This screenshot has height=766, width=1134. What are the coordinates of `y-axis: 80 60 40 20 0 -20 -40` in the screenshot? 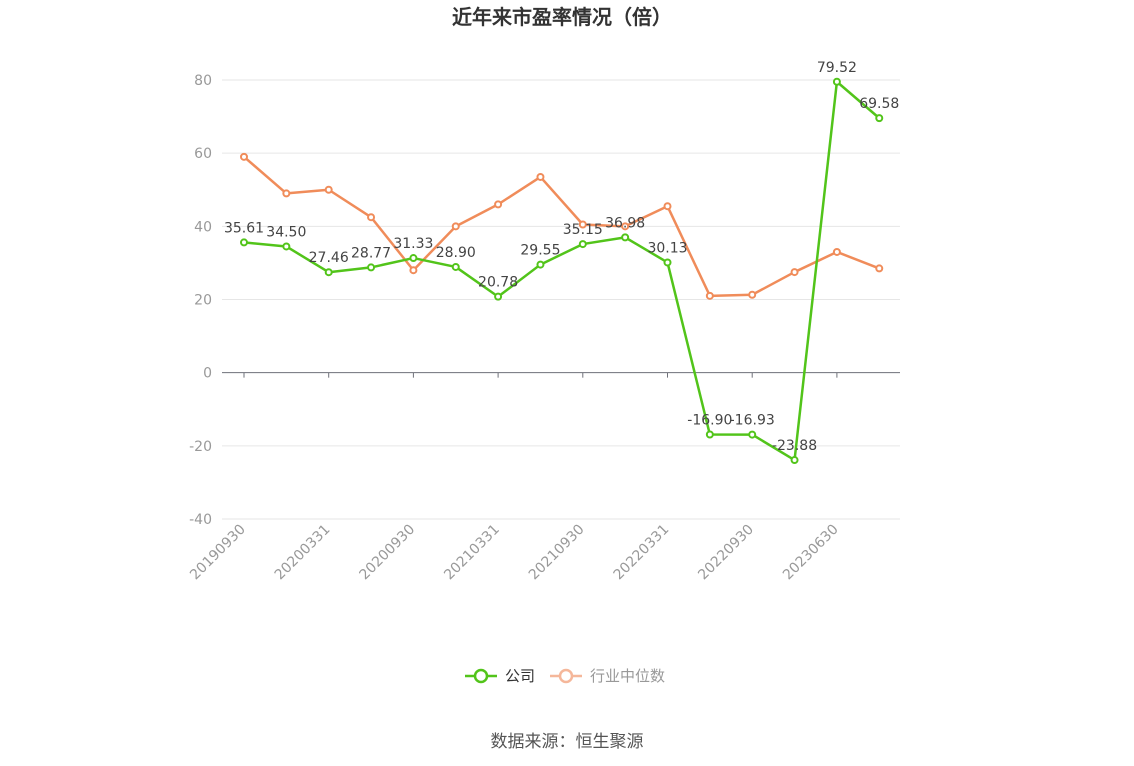 It's located at (200, 300).